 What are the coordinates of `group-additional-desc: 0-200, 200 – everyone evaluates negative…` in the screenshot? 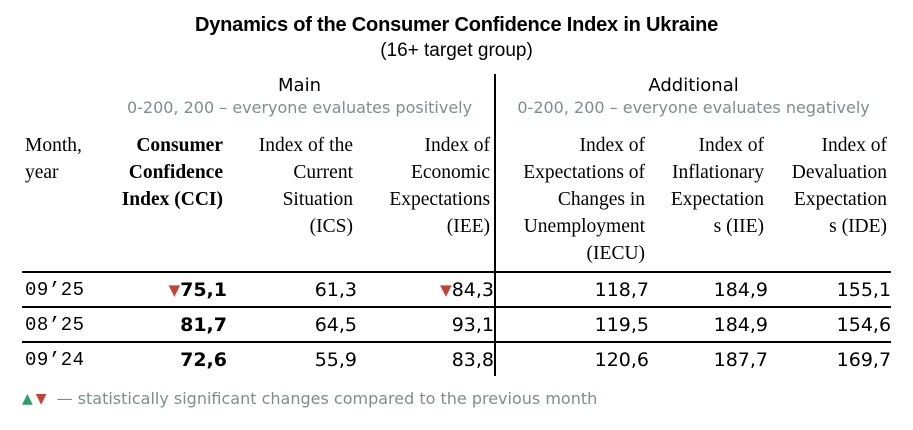 It's located at (693, 107).